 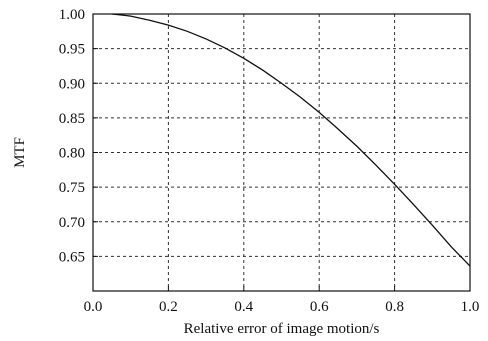 What do you see at coordinates (282, 307) in the screenshot?
I see `x-tick-labels: 0.0 0.2 0.4 0.6 0.8 1.0` at bounding box center [282, 307].